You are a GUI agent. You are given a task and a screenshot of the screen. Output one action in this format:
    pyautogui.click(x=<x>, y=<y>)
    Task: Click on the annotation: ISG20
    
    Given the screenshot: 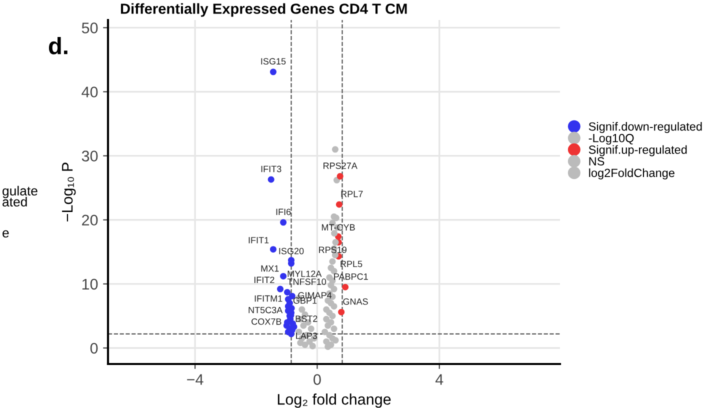 What is the action you would take?
    pyautogui.click(x=291, y=251)
    